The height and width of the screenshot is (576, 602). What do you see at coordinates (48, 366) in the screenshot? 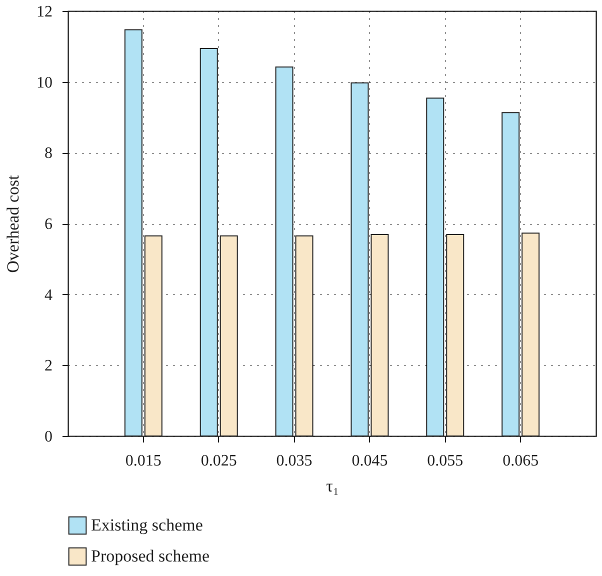
I see `y-tick-label: 2` at bounding box center [48, 366].